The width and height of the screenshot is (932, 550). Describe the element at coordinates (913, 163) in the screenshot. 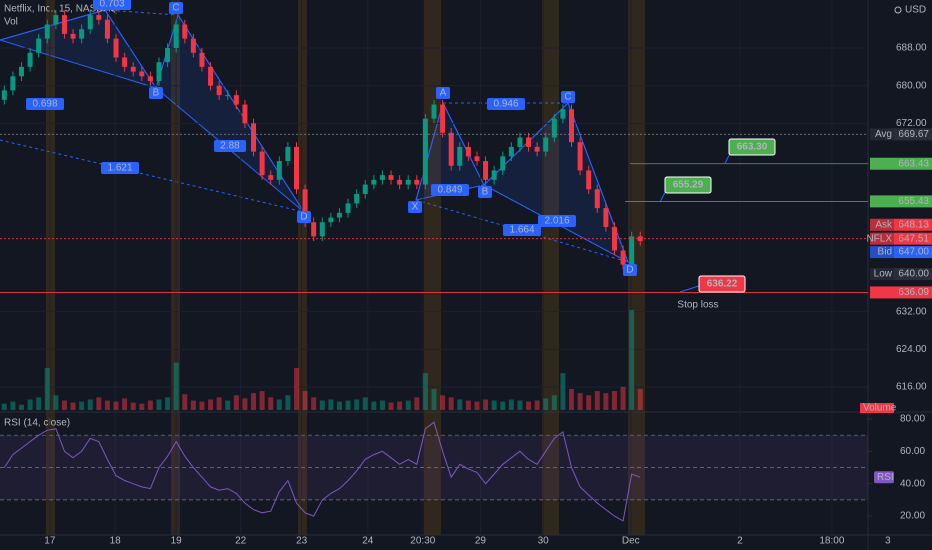

I see `price-tag-value: 663.43` at that location.